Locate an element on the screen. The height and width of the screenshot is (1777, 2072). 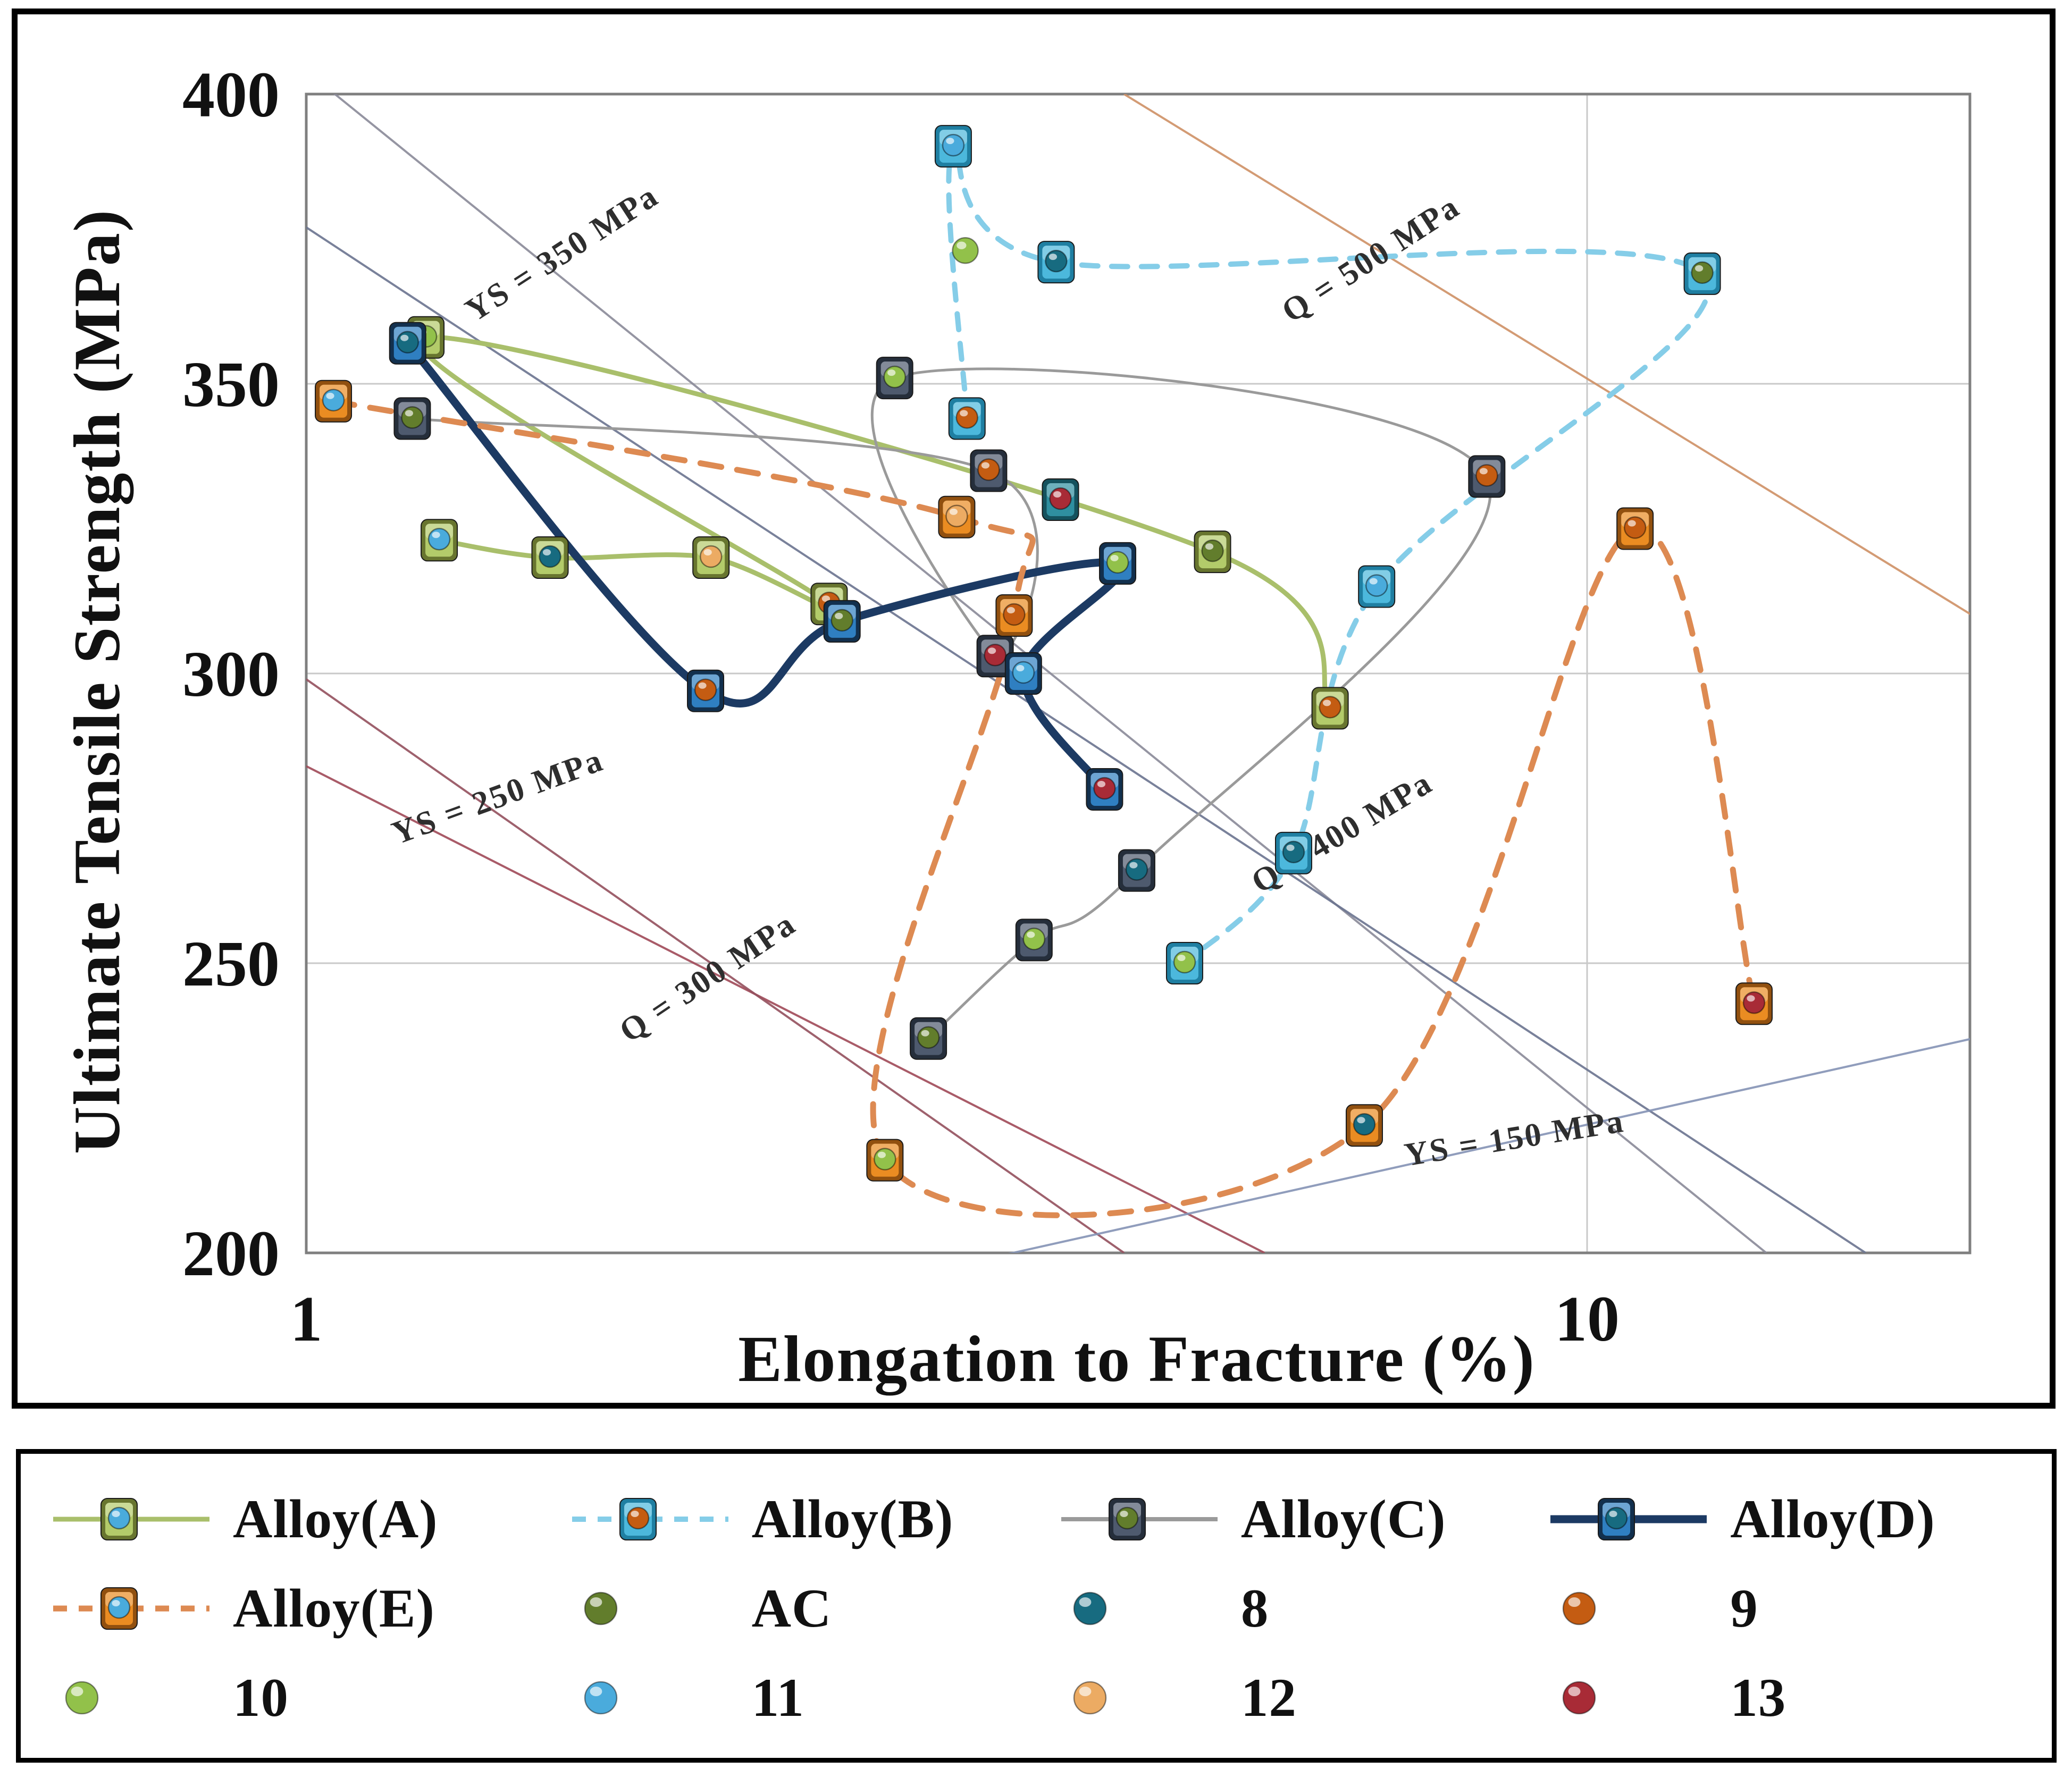
marker-alloyd-AC is located at coordinates (842, 621).